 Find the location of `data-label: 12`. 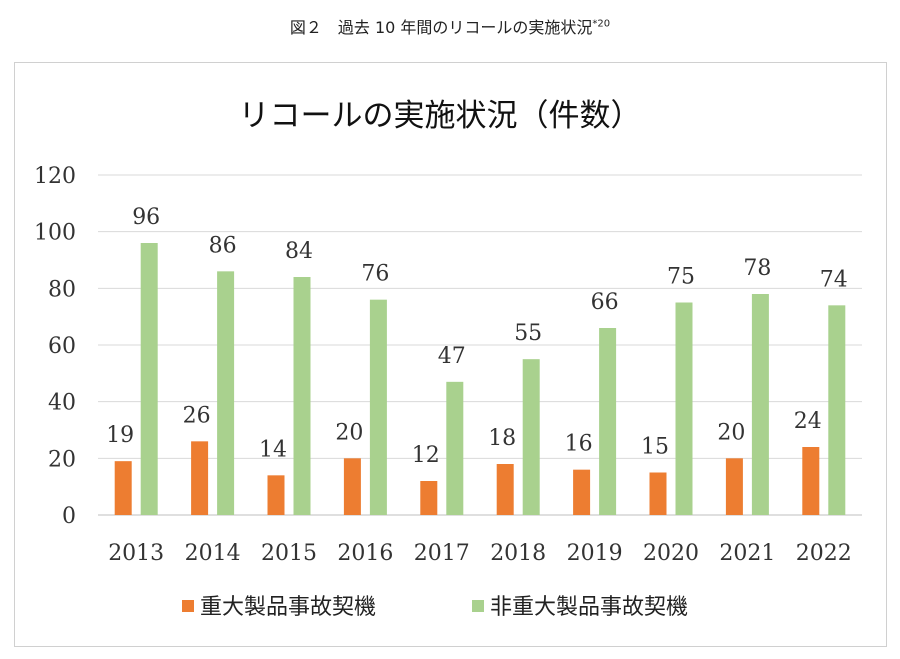

data-label: 12 is located at coordinates (426, 455).